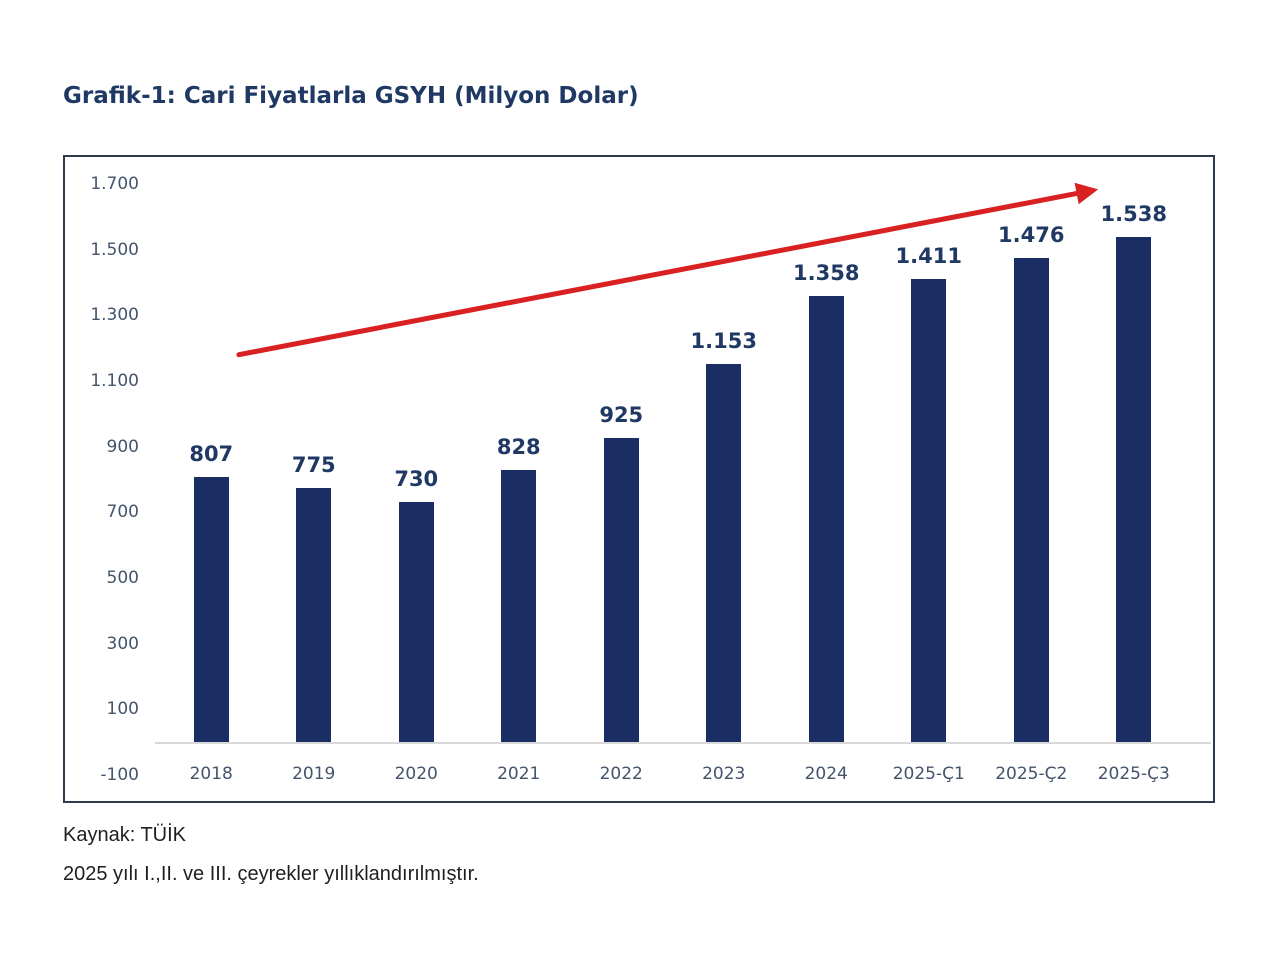 This screenshot has width=1280, height=960. What do you see at coordinates (1134, 489) in the screenshot?
I see `bar-2025-Ç3` at bounding box center [1134, 489].